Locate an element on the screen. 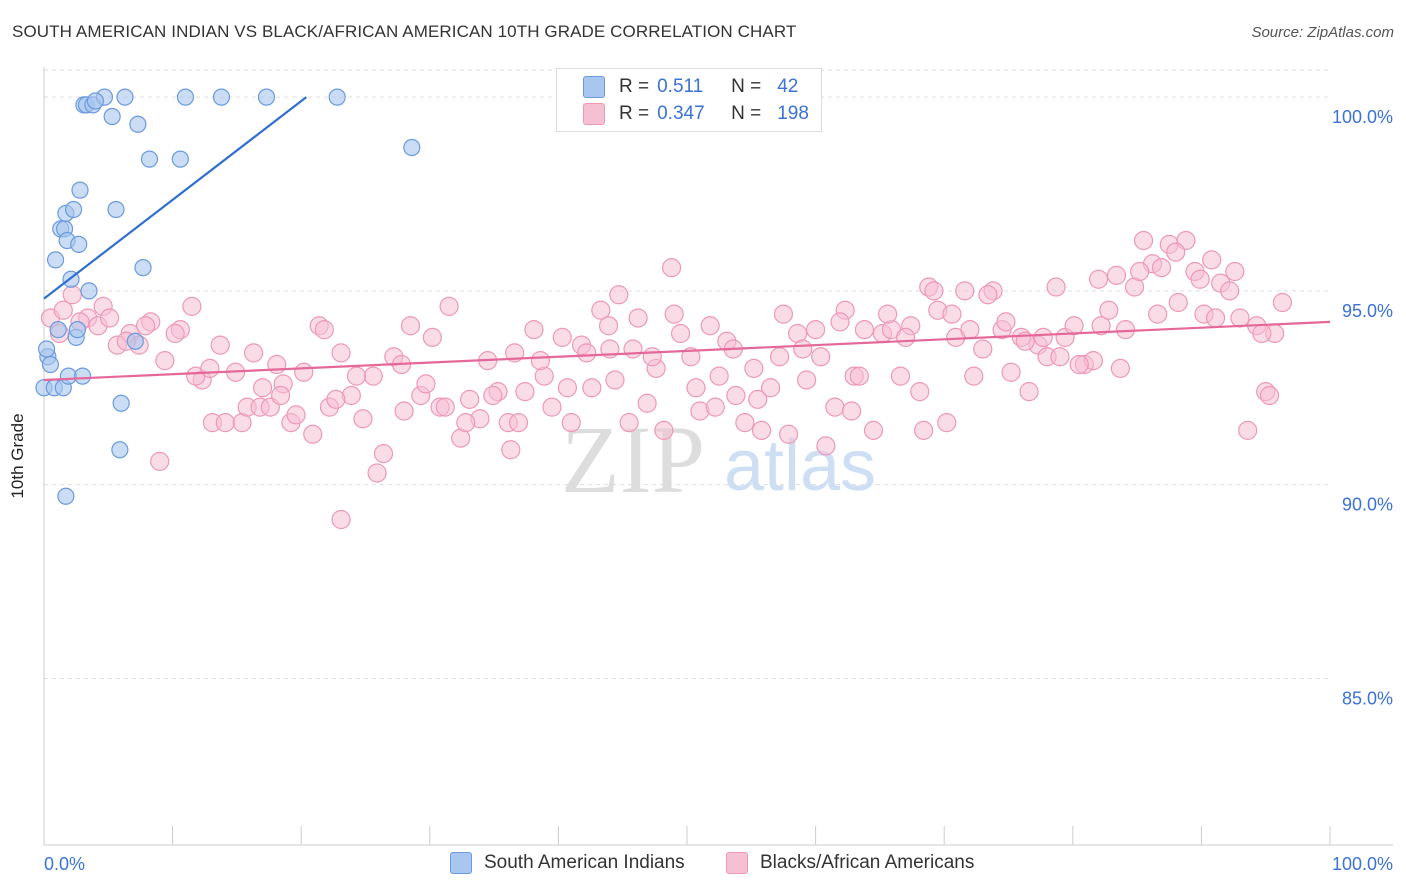 This screenshot has height=892, width=1406. series-legend-label: South American Indians is located at coordinates (584, 862).